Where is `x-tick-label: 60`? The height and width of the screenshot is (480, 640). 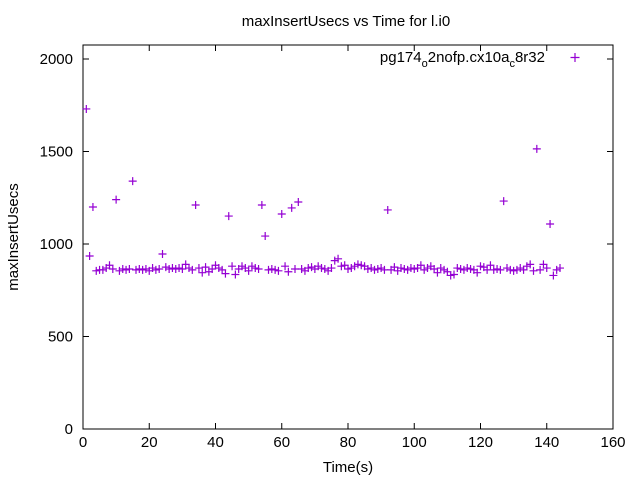 x-tick-label: 60 is located at coordinates (281, 442).